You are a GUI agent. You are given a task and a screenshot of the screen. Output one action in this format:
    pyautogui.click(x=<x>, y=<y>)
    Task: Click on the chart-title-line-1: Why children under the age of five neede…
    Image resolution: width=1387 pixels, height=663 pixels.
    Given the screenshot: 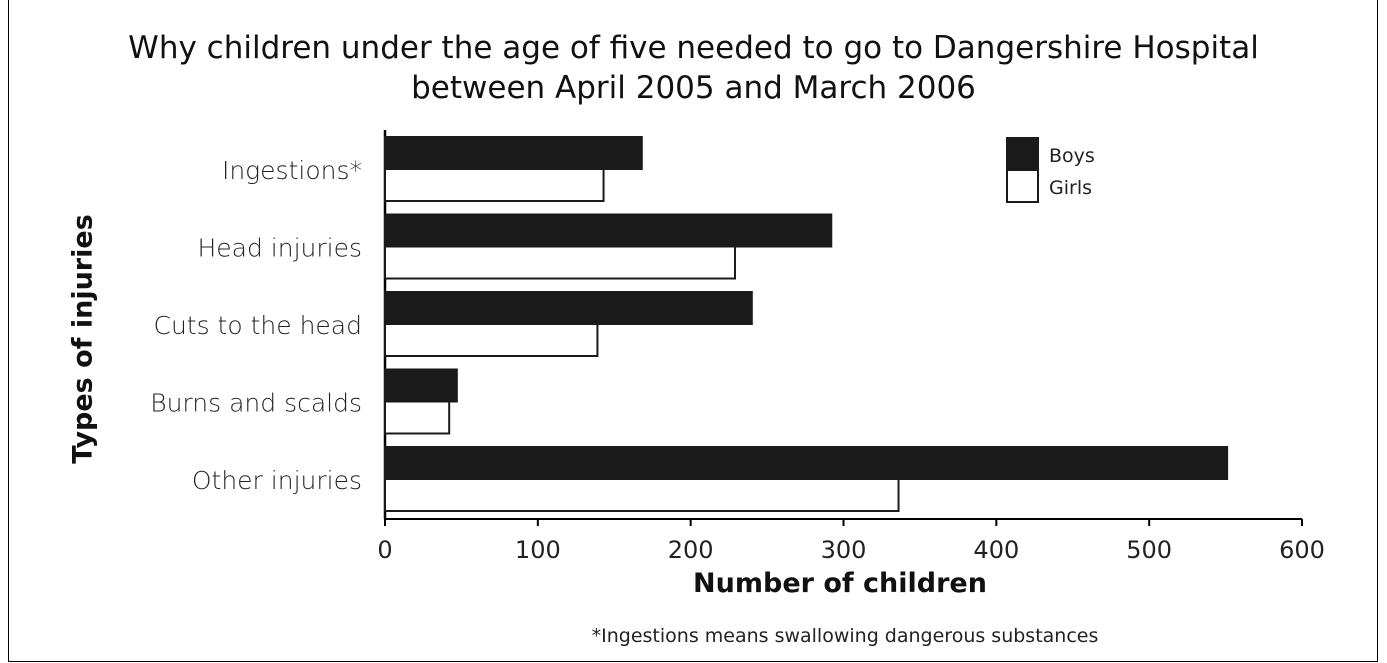 What is the action you would take?
    pyautogui.click(x=693, y=48)
    